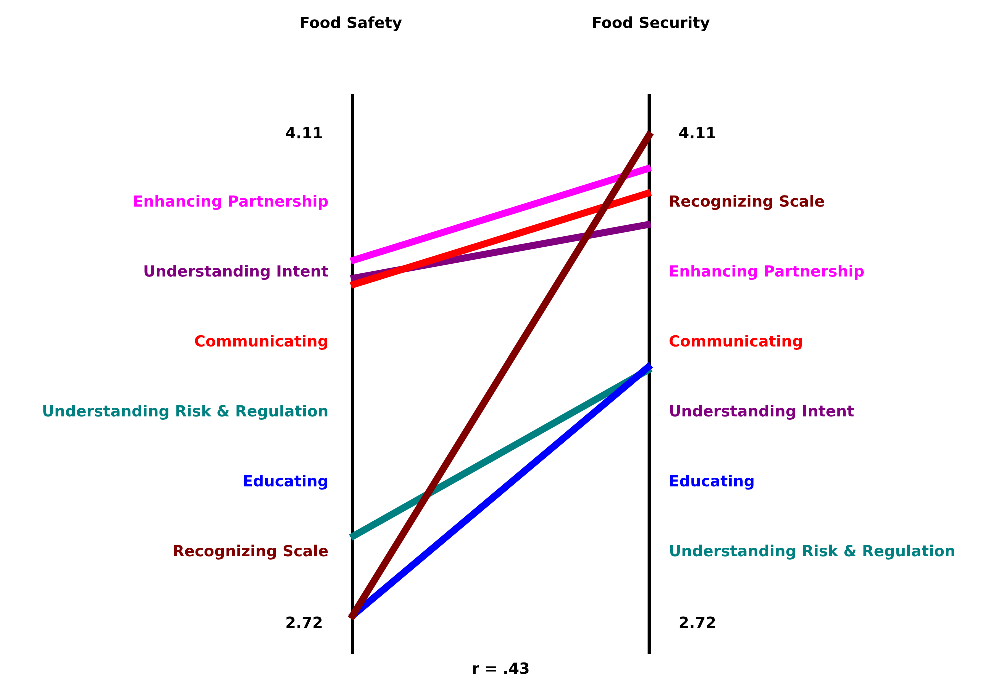 This screenshot has height=694, width=995. Describe the element at coordinates (236, 272) in the screenshot. I see `series-label: Understanding Intent` at that location.